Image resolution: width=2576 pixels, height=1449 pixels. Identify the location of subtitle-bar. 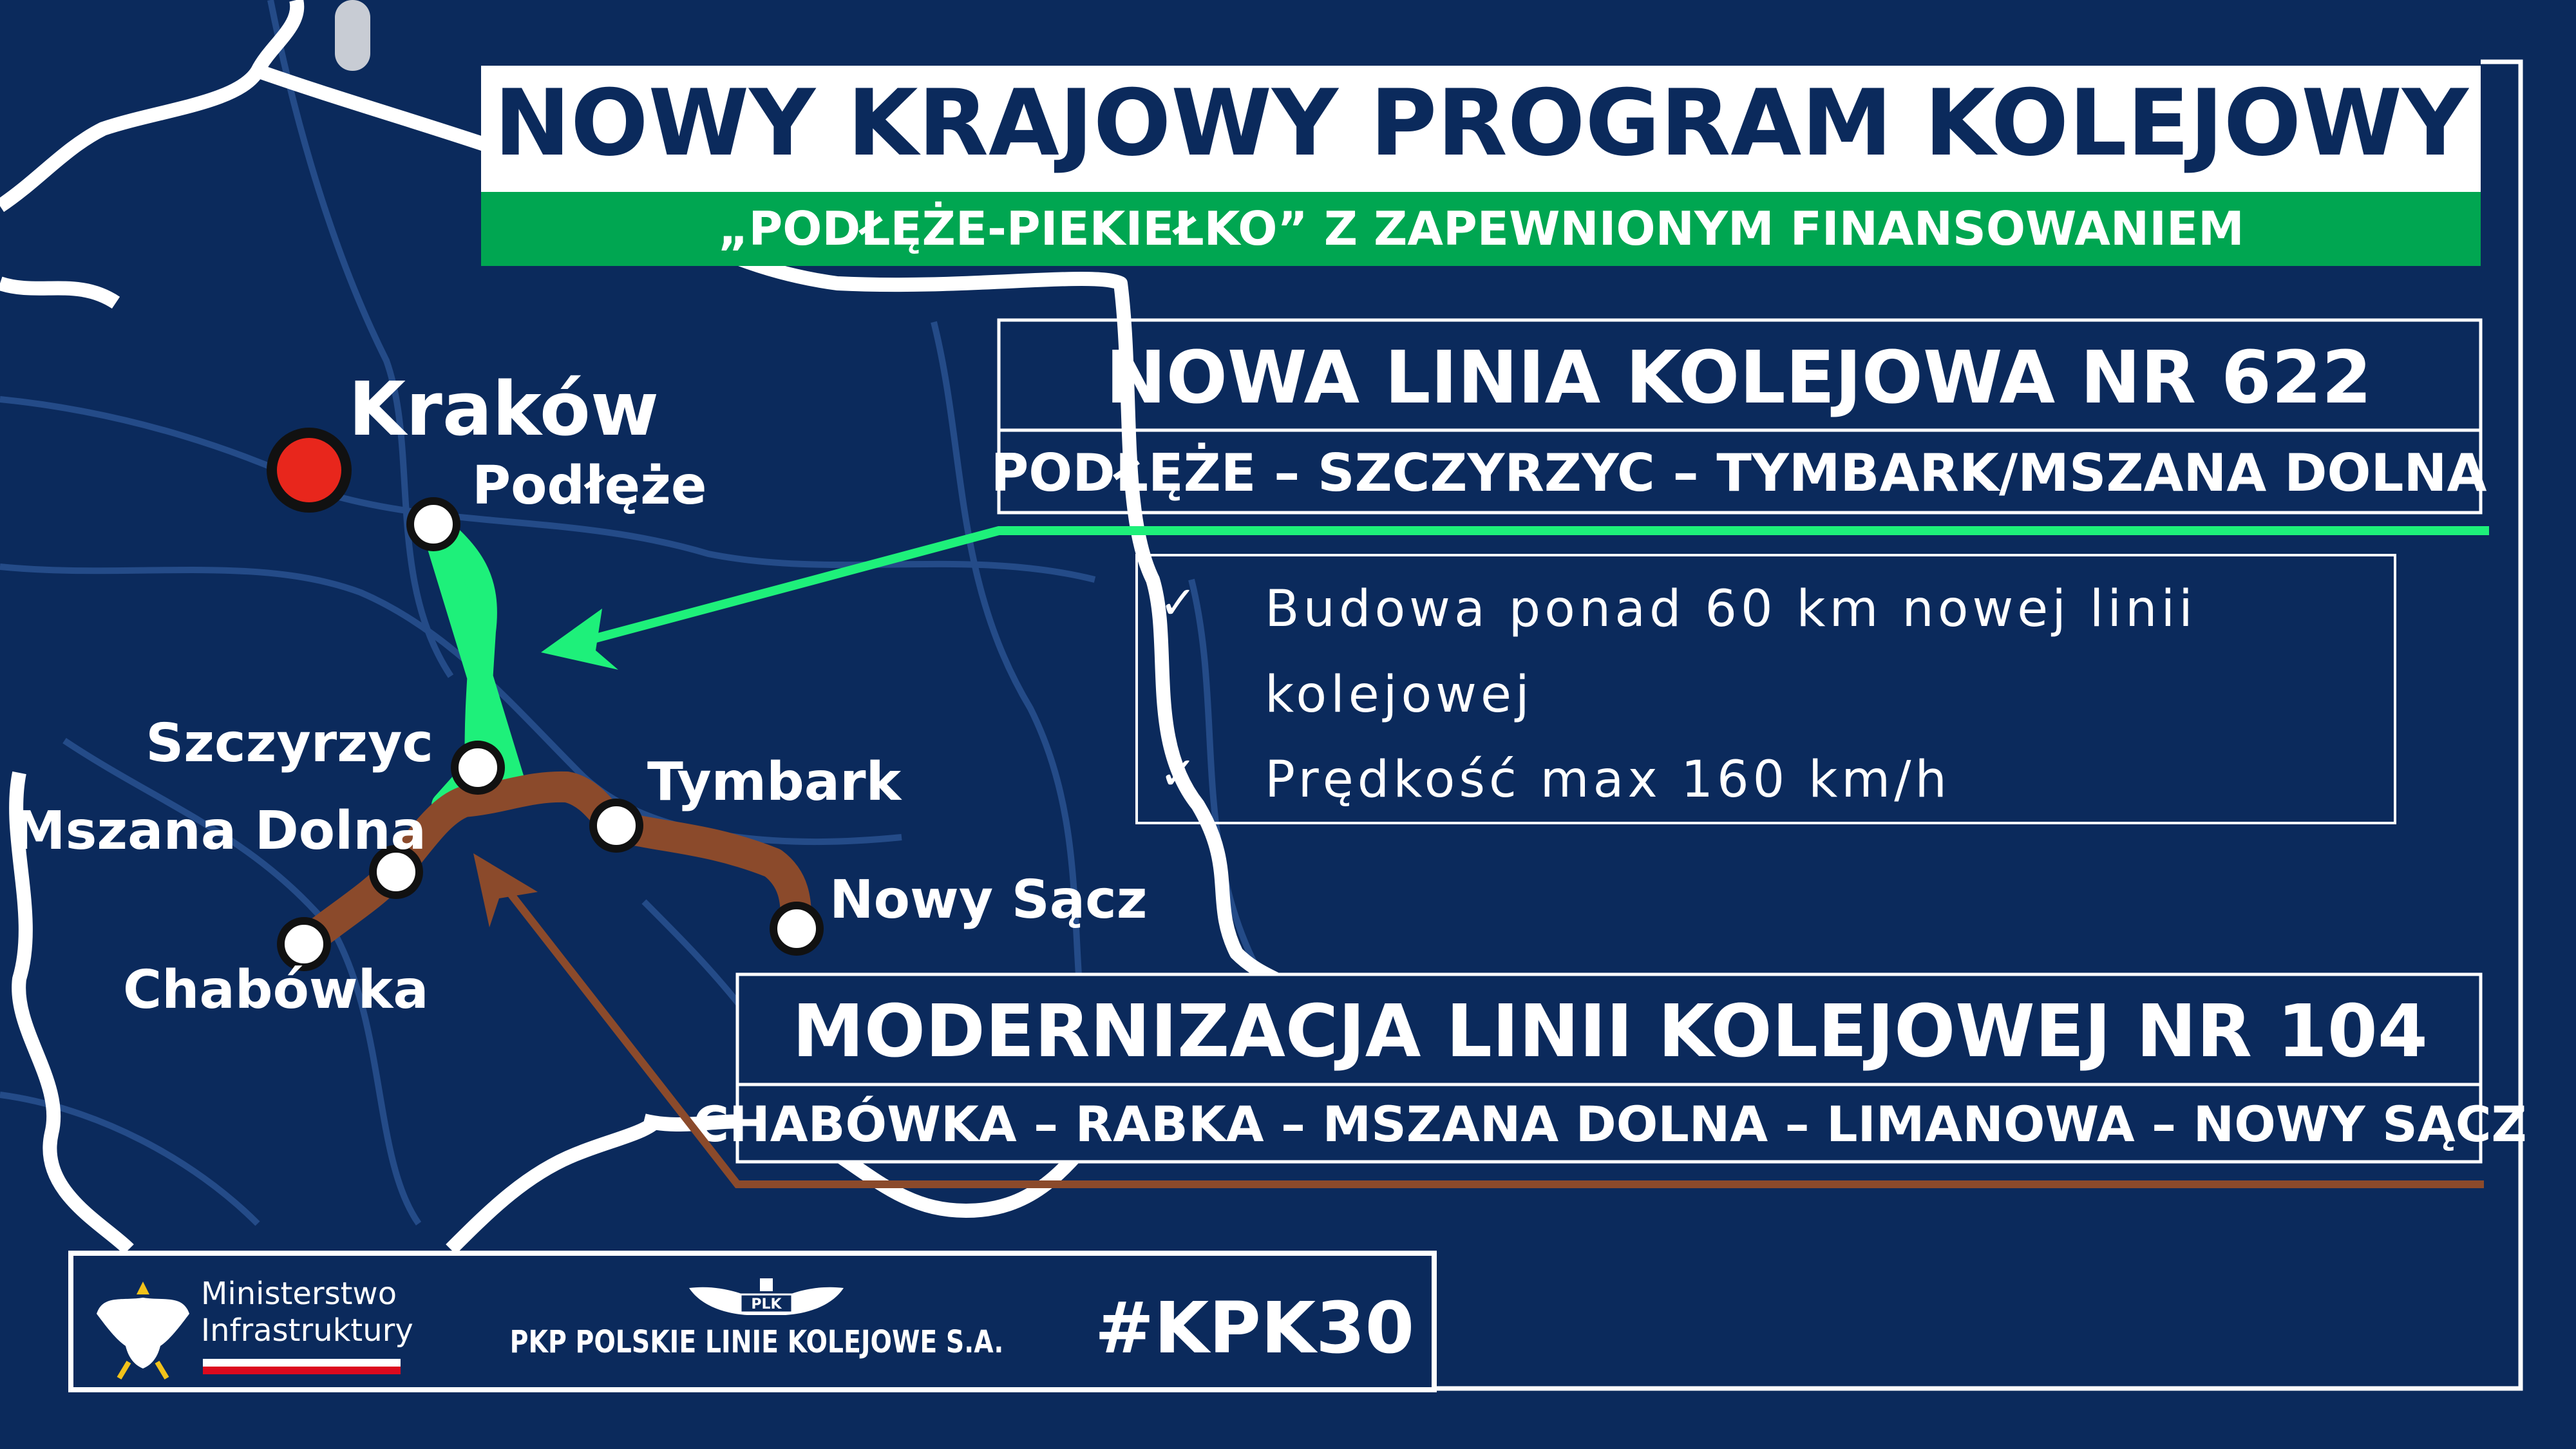
(1481, 229).